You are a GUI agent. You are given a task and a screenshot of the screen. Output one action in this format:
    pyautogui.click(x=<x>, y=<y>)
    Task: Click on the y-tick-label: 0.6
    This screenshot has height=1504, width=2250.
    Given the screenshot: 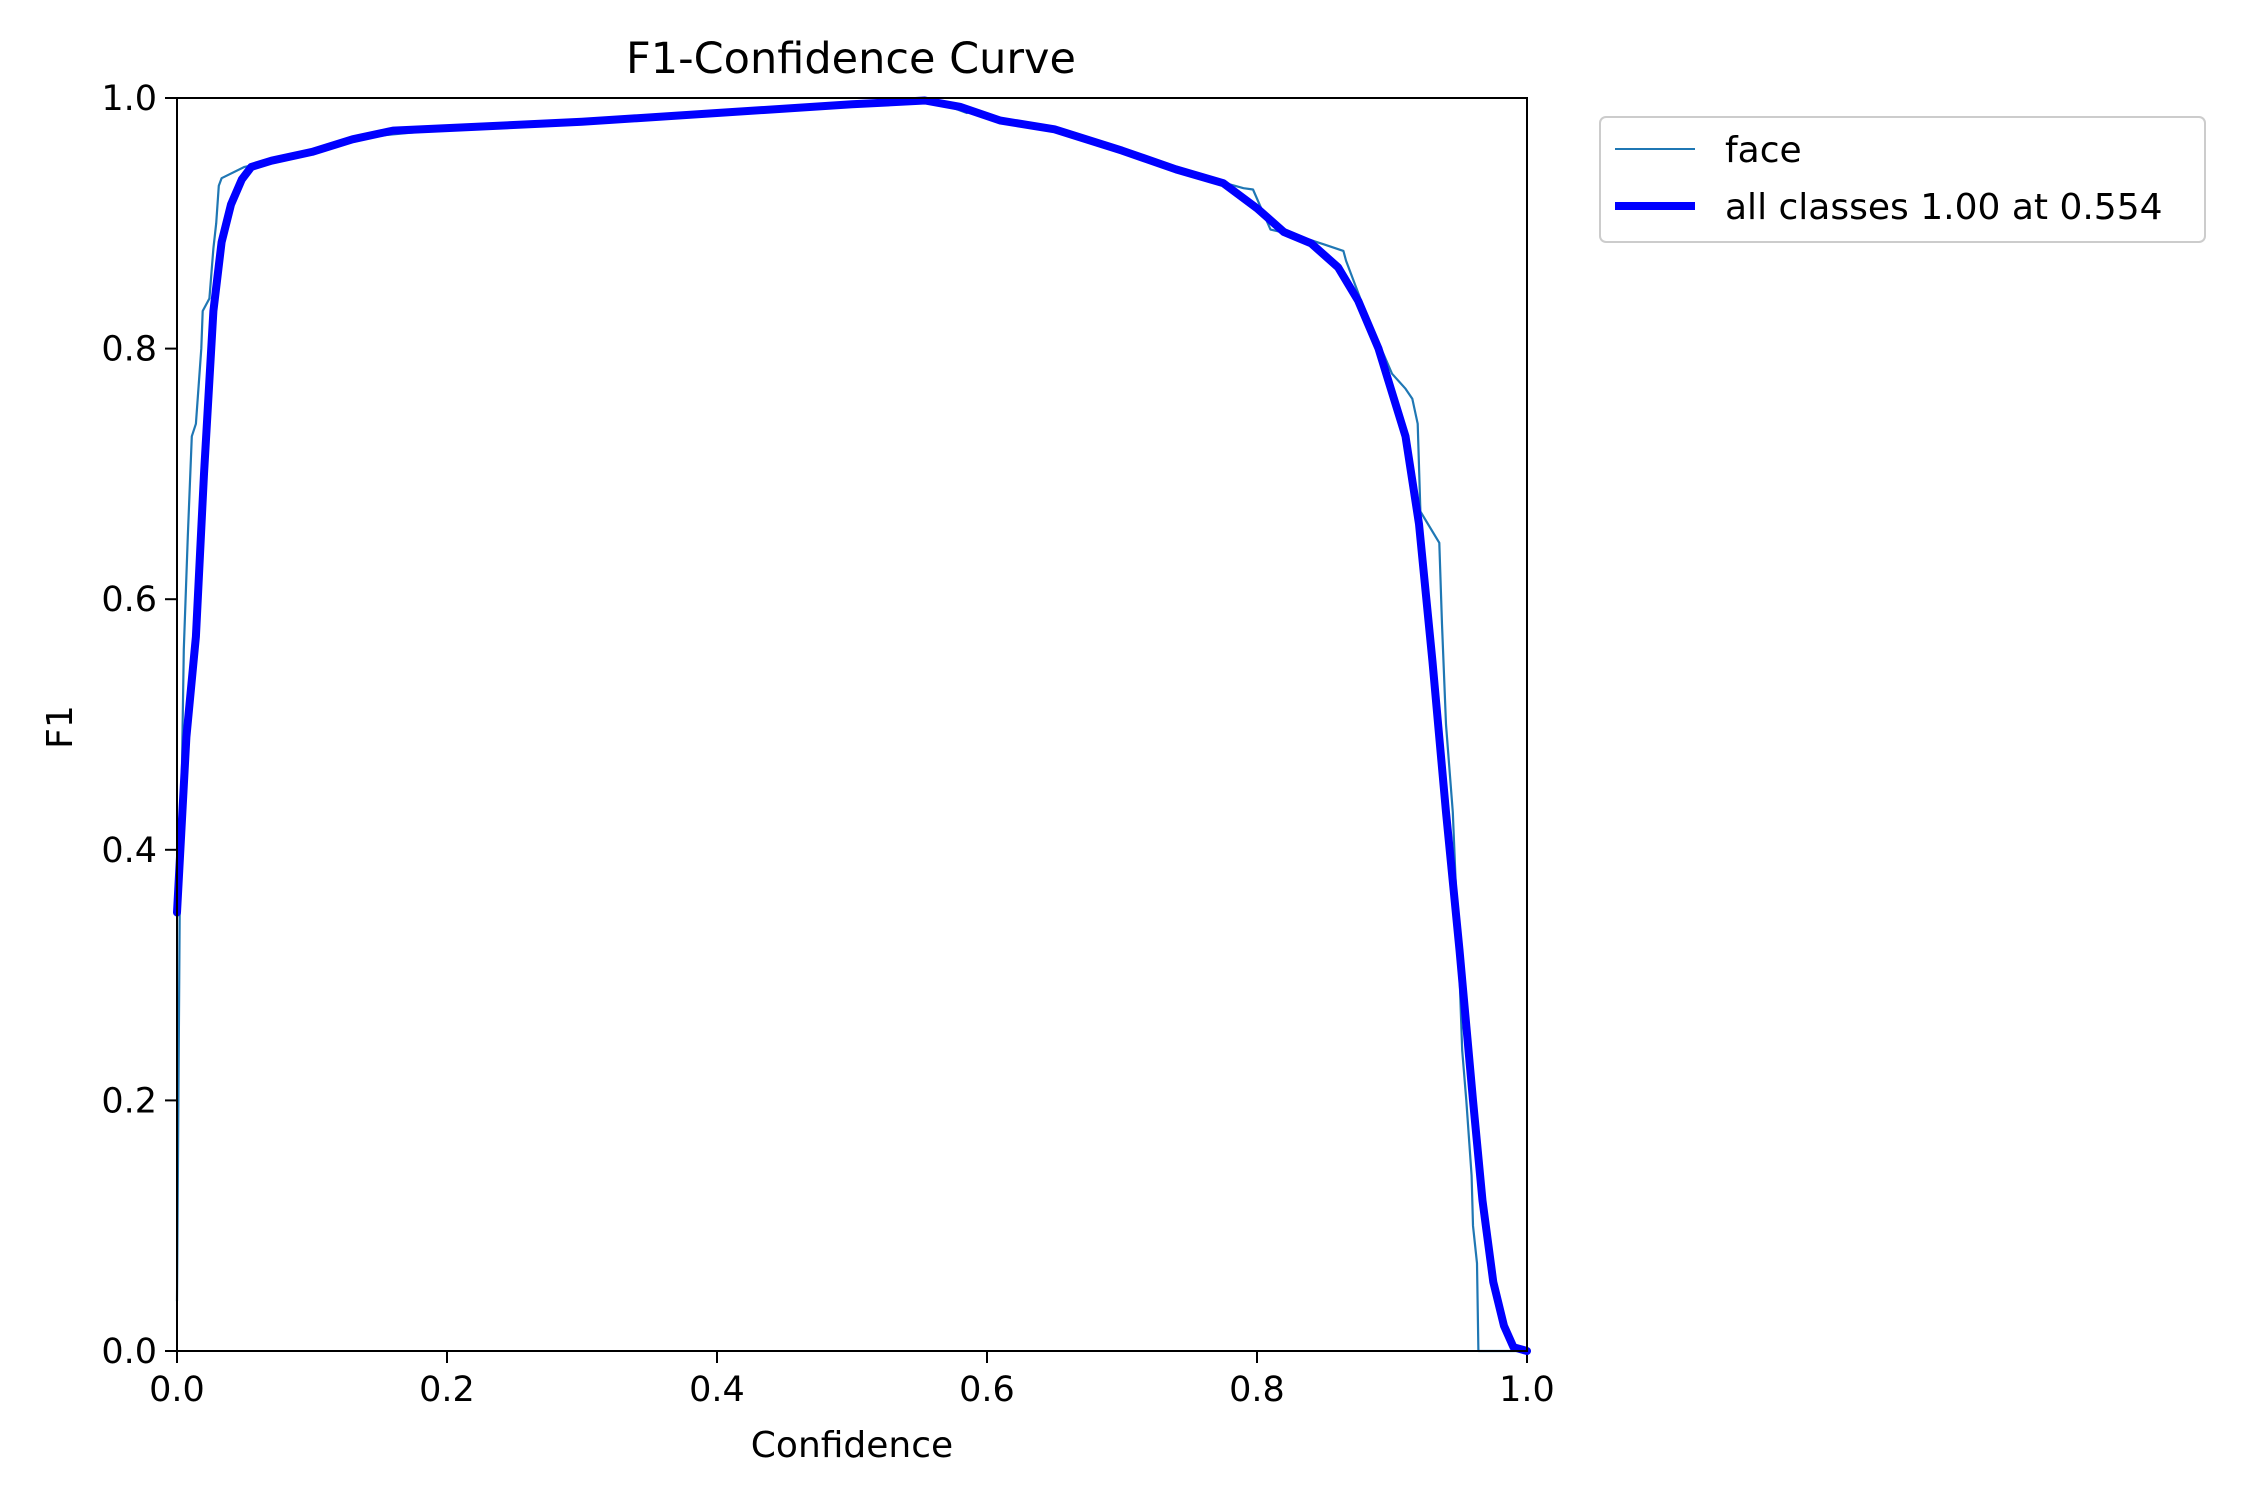 What is the action you would take?
    pyautogui.click(x=129, y=600)
    